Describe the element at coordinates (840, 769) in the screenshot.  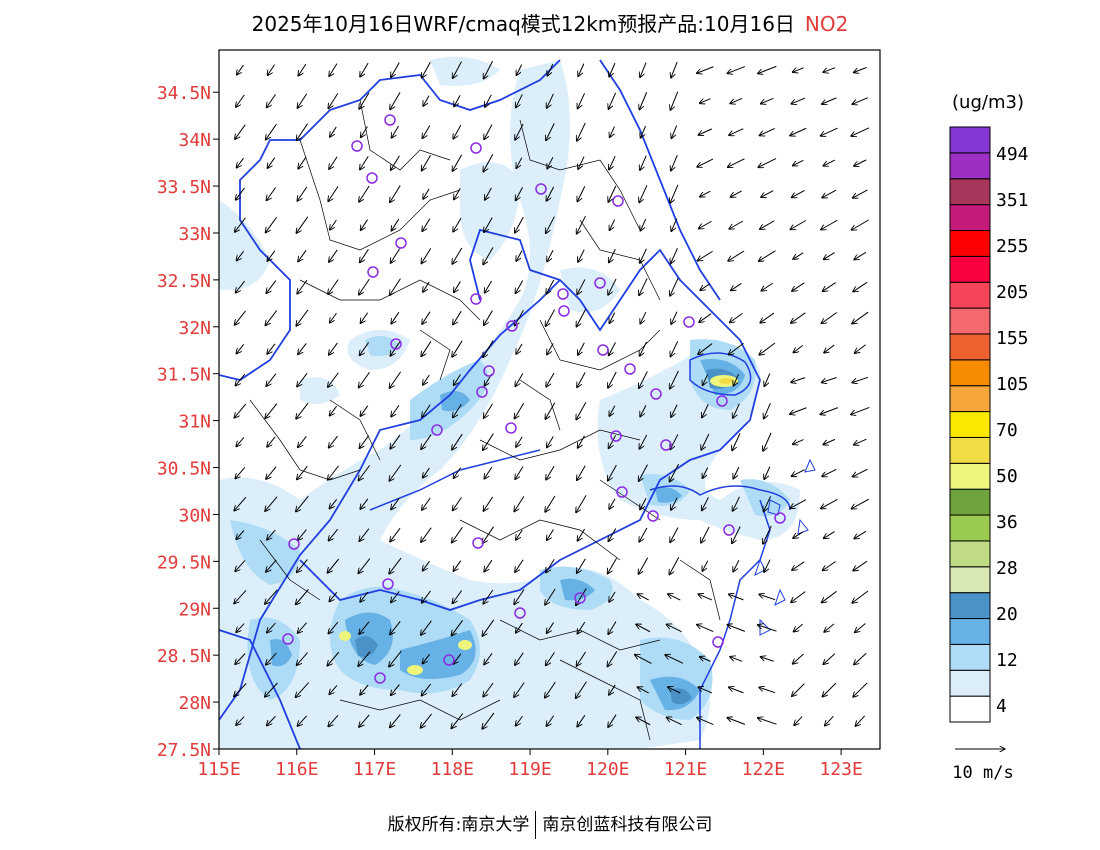
I see `lon-label: 123E` at that location.